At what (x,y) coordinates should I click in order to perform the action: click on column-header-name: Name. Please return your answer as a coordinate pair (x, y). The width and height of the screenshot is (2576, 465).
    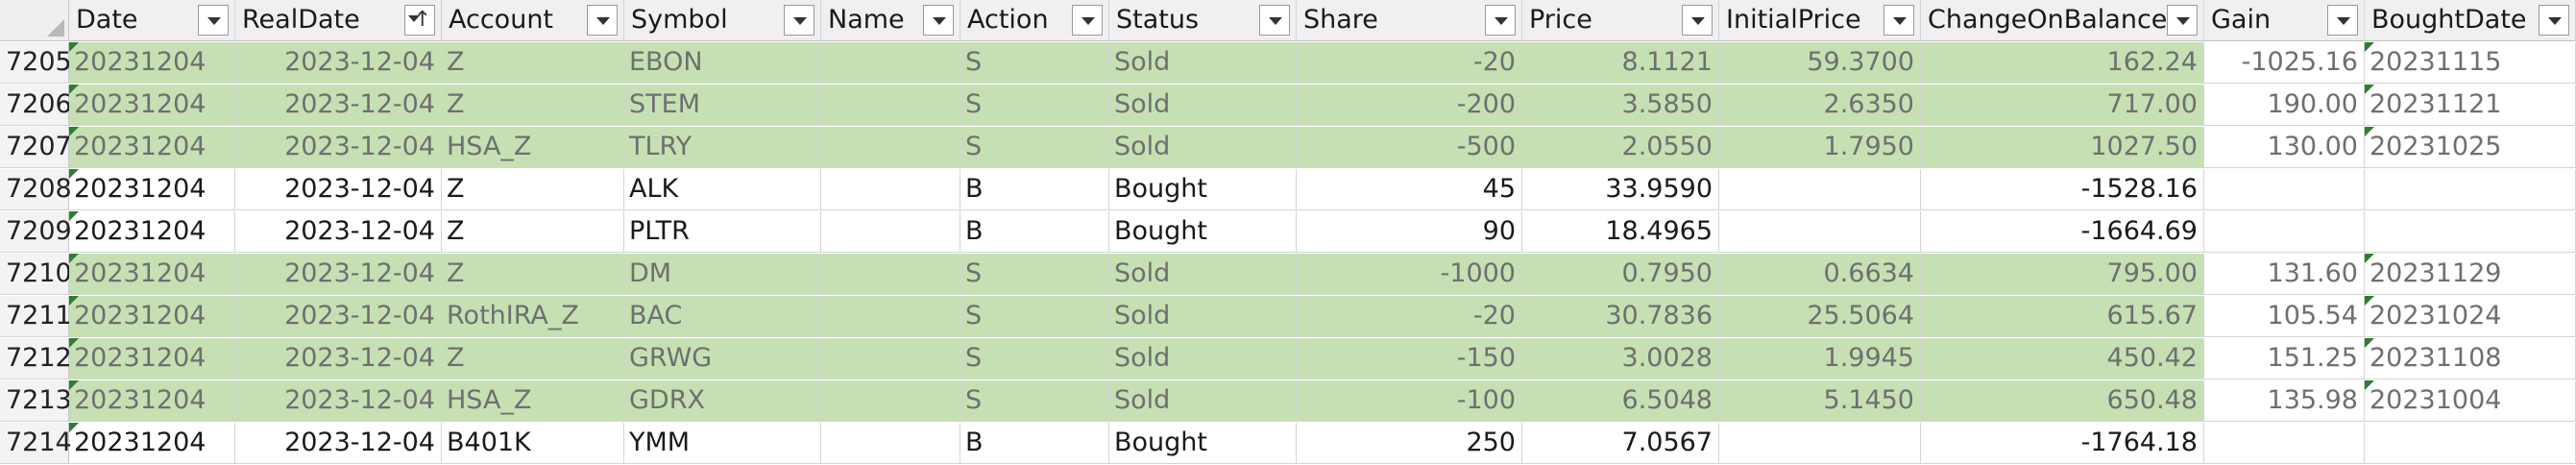
    Looking at the image, I should click on (891, 20).